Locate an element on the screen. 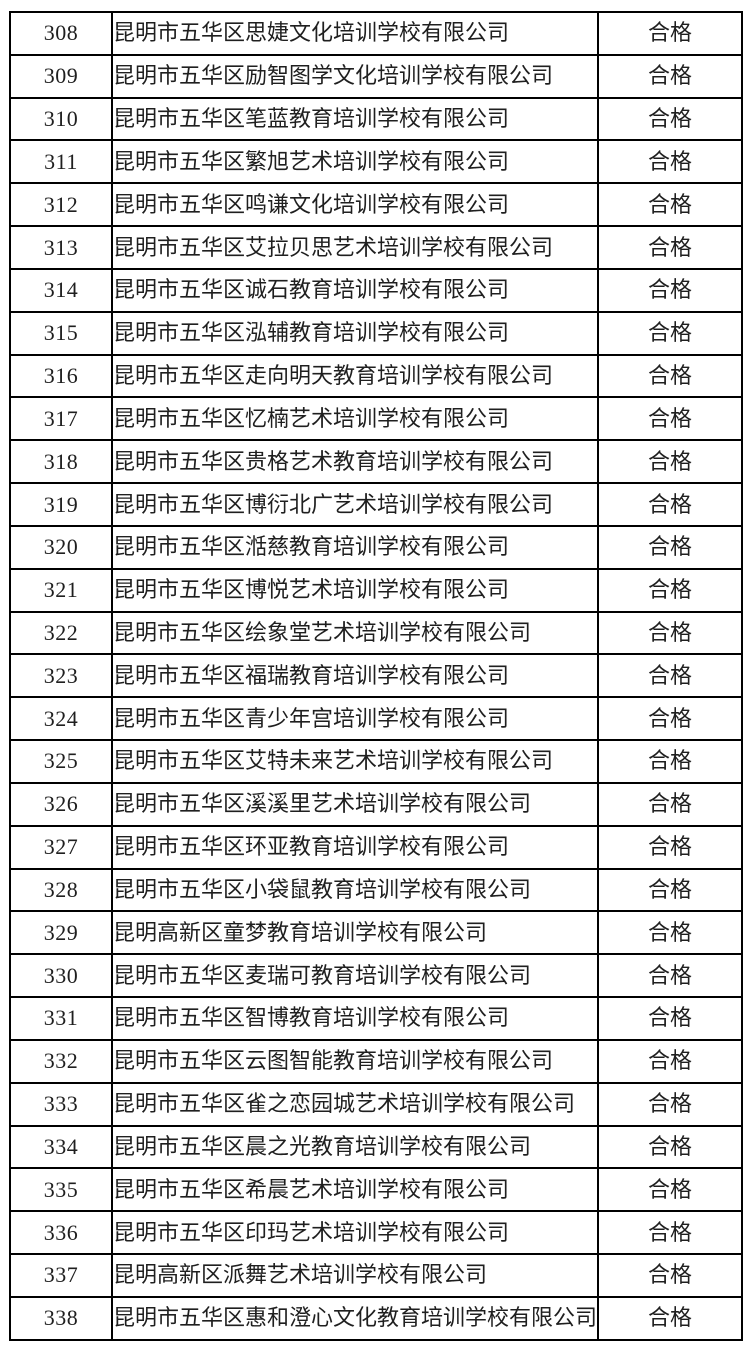 The image size is (754, 1358). table-row: 314 昆明市五华区诚石教育培训学校有限公司 合格 is located at coordinates (376, 290).